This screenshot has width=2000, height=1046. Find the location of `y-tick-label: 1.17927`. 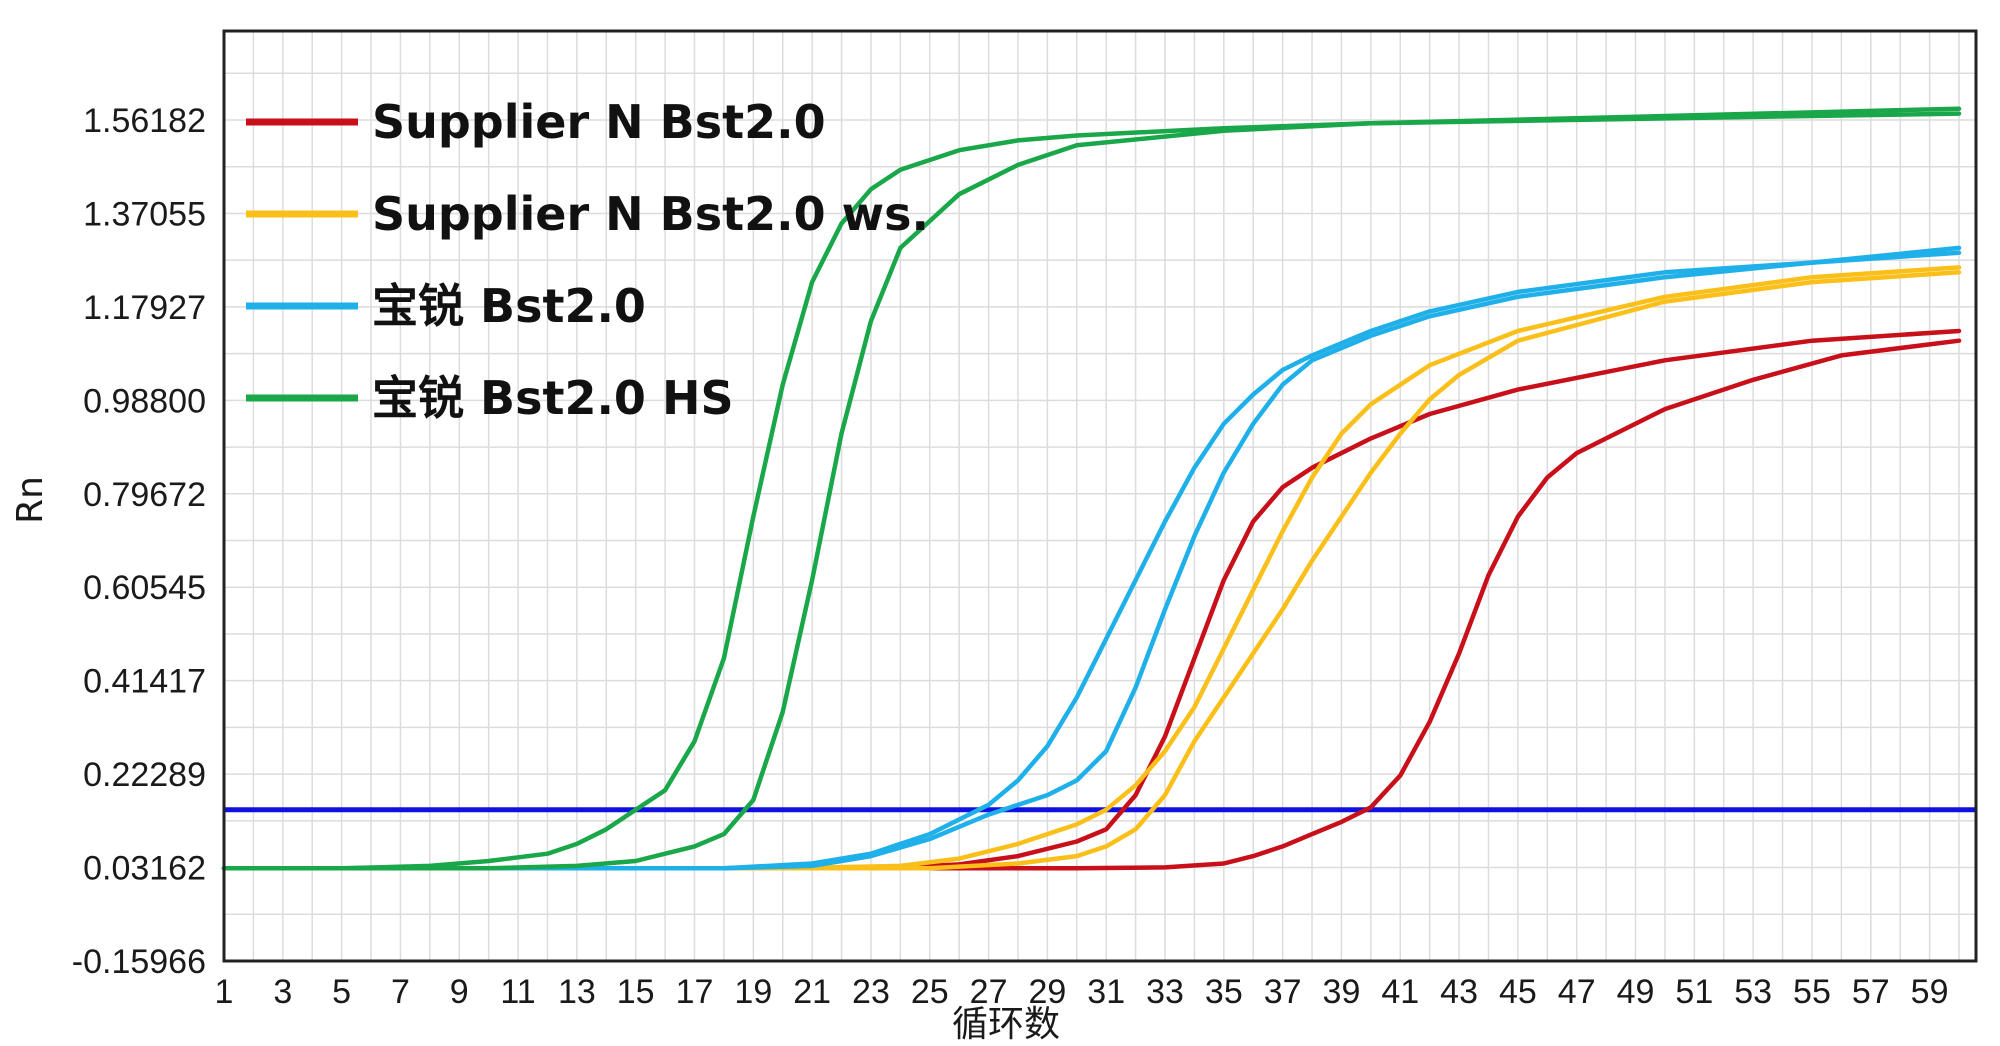

y-tick-label: 1.17927 is located at coordinates (144, 308).